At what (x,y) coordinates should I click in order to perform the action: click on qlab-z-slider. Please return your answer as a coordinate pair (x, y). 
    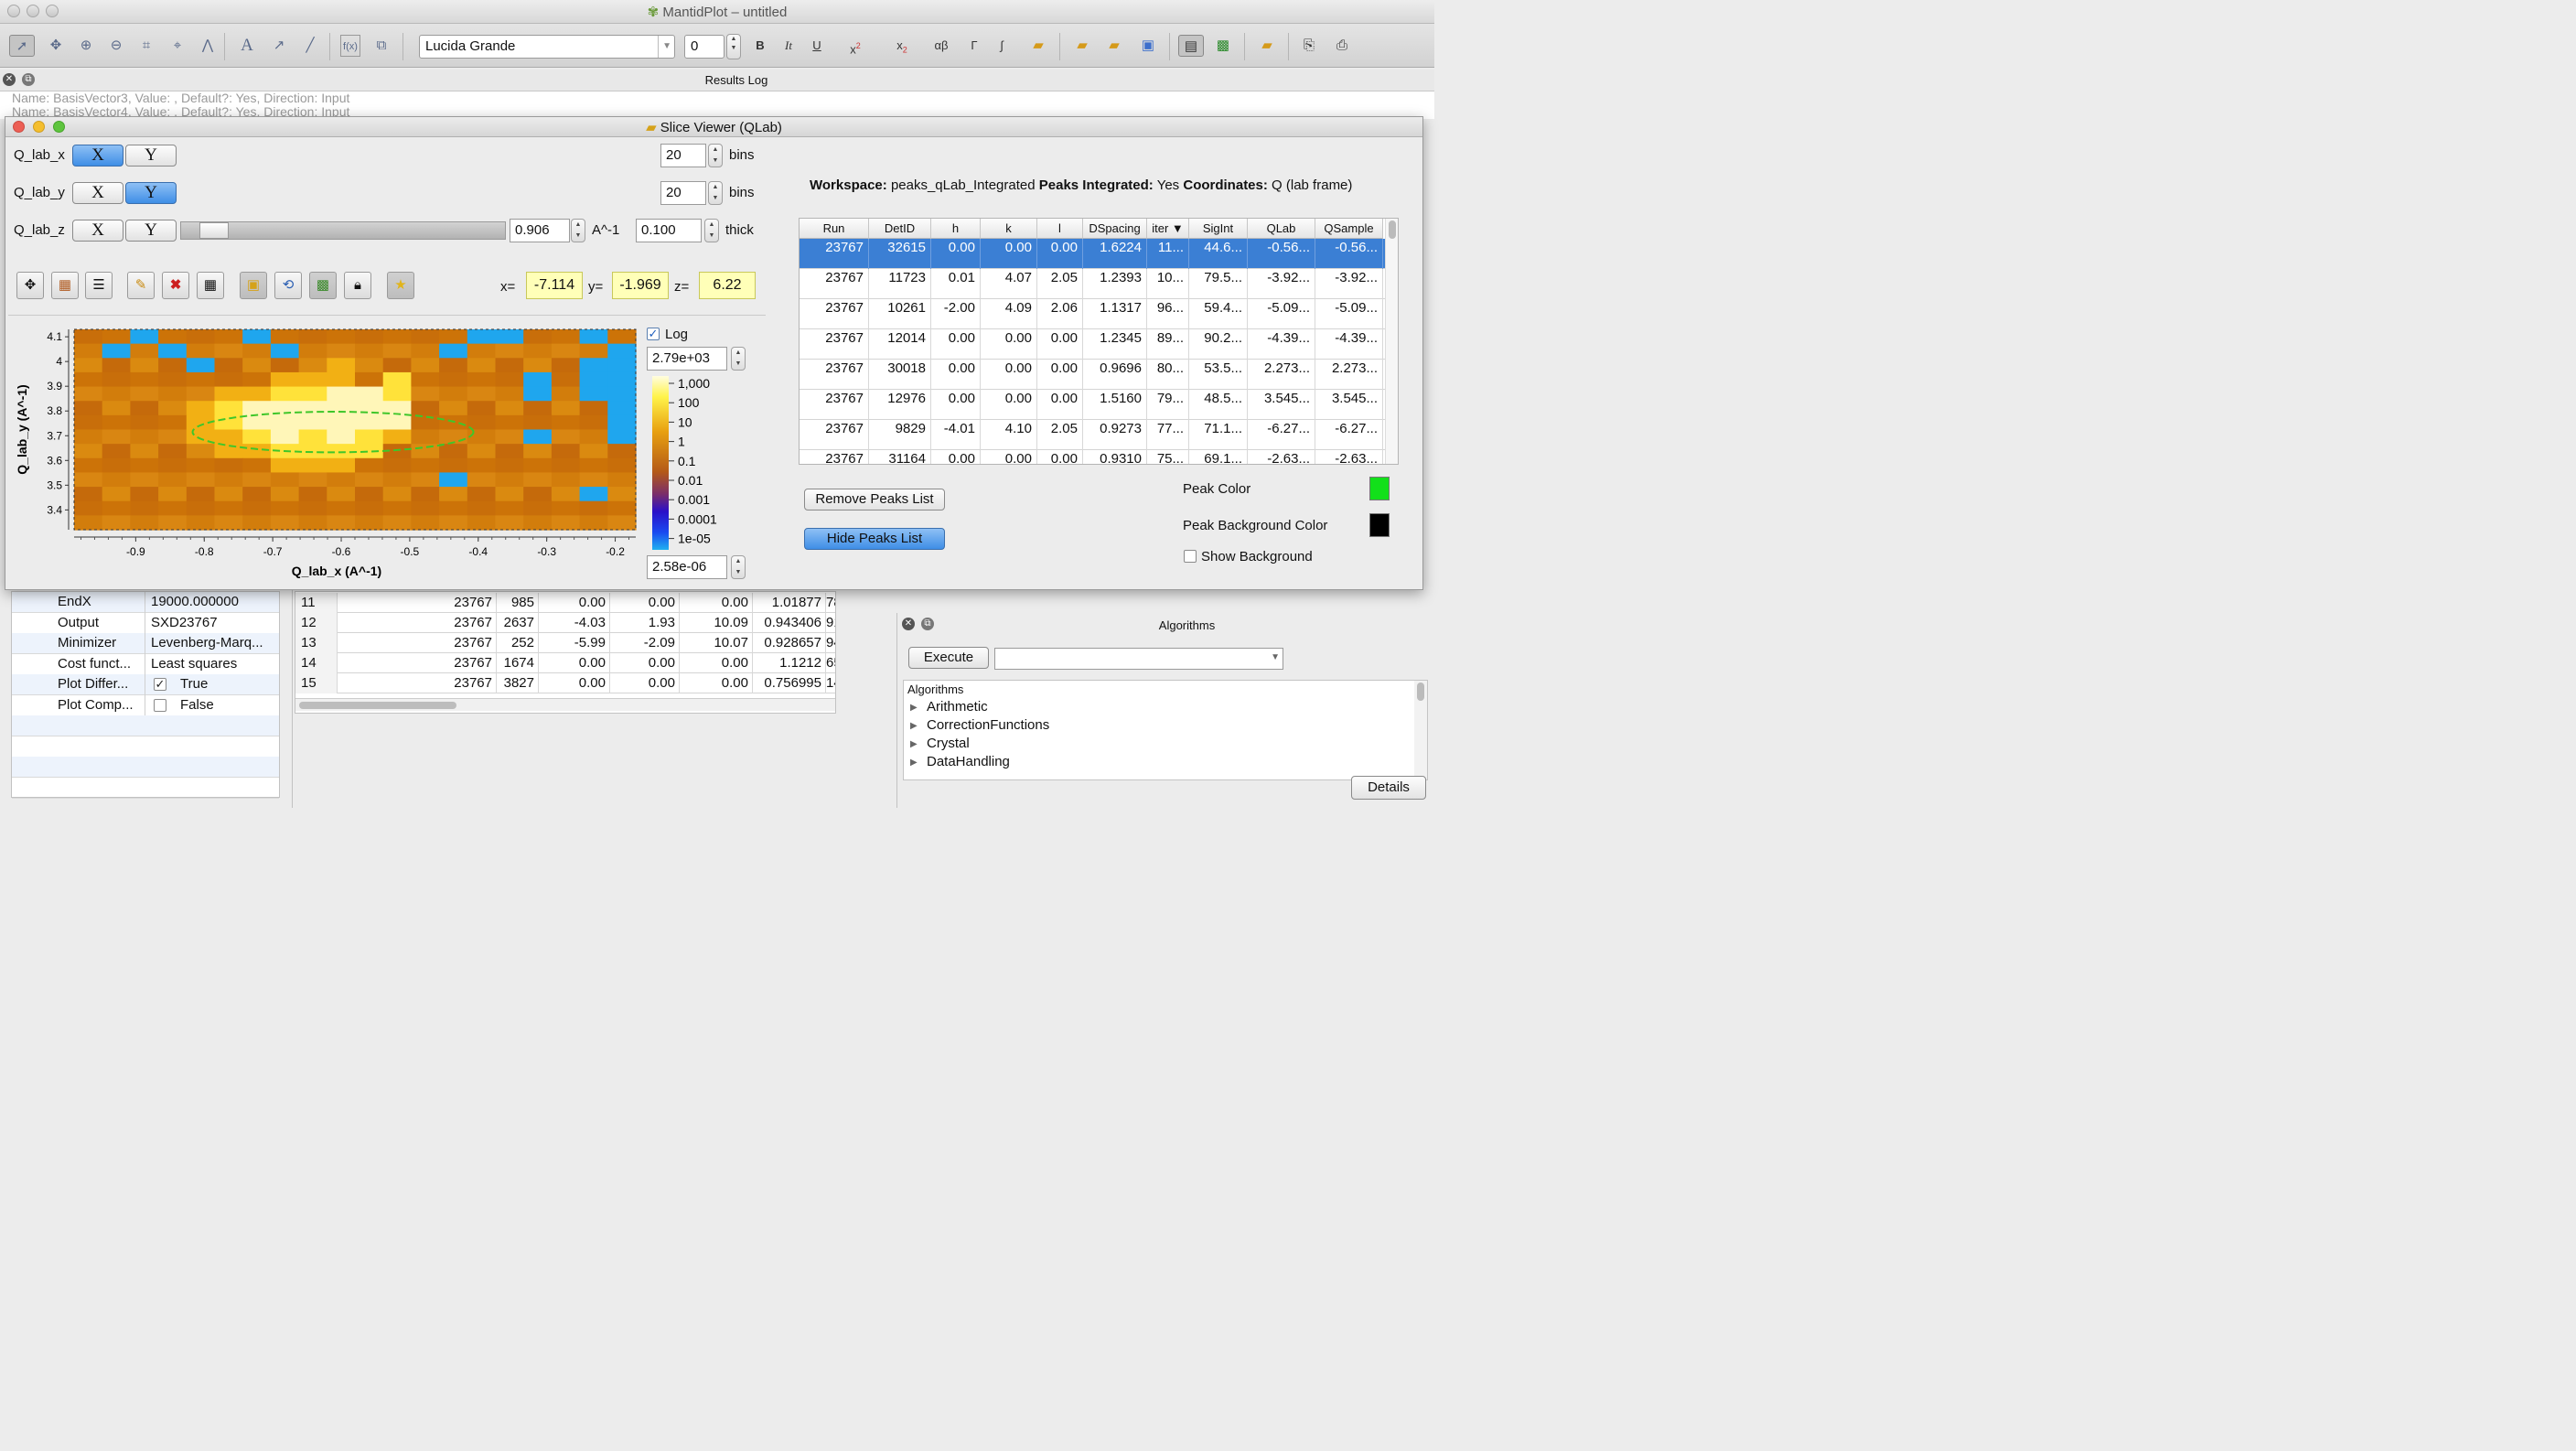
    Looking at the image, I should click on (343, 230).